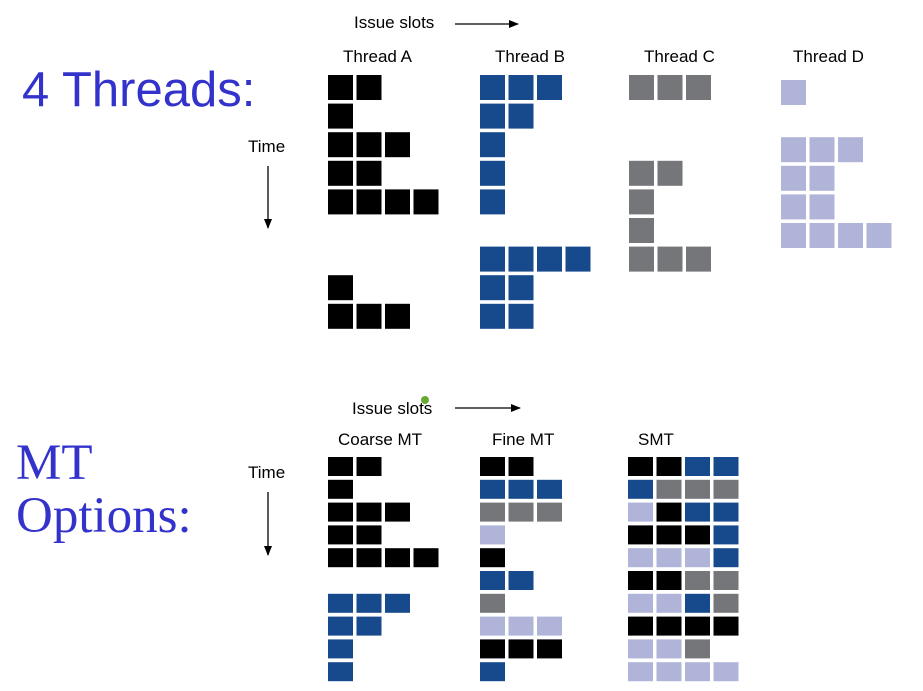 This screenshot has width=923, height=691. Describe the element at coordinates (726, 580) in the screenshot. I see `smt-slot-r5-c3` at that location.